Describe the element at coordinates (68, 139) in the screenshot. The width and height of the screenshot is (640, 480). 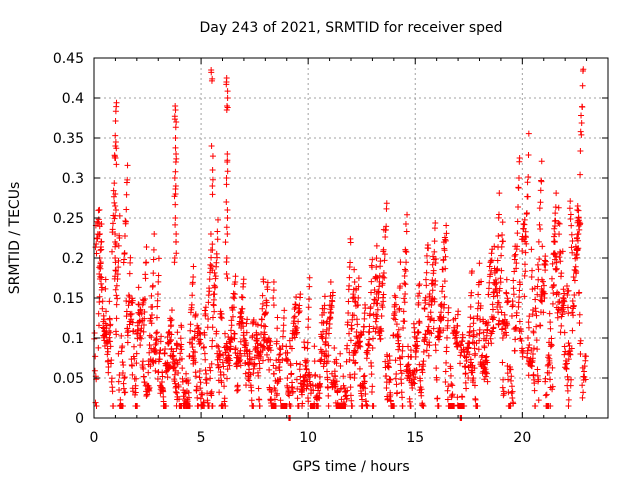
I see `y-tick-label: 0.35` at that location.